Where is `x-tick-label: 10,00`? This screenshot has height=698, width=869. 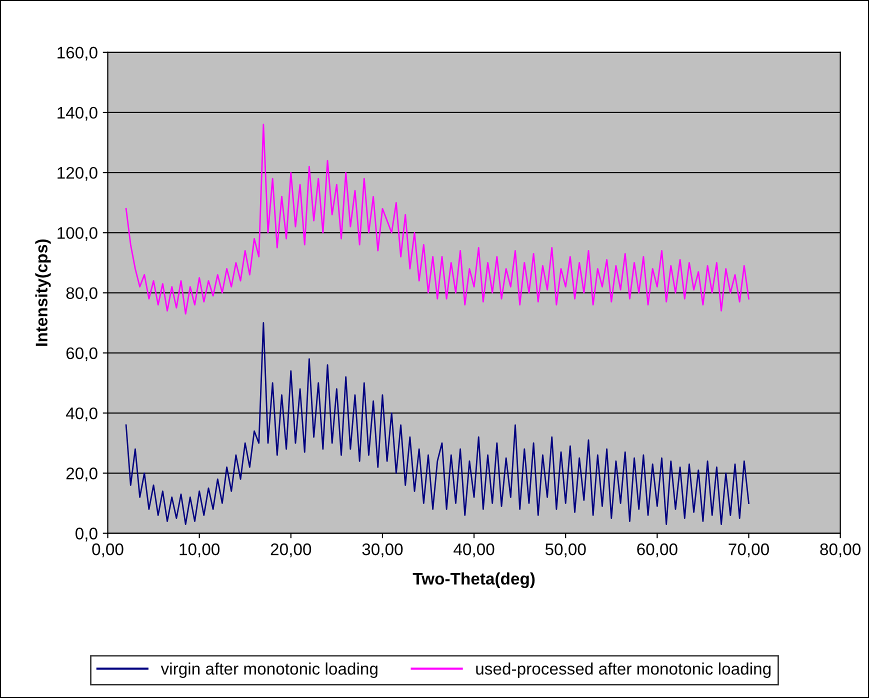 x-tick-label: 10,00 is located at coordinates (200, 550).